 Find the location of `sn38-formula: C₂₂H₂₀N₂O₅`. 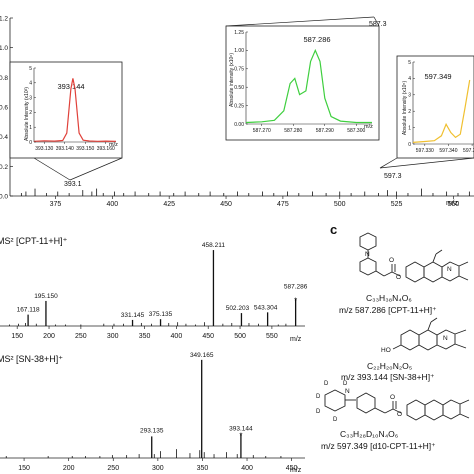

sn38-formula: C₂₂H₂₀N₂O₅ is located at coordinates (389, 366).